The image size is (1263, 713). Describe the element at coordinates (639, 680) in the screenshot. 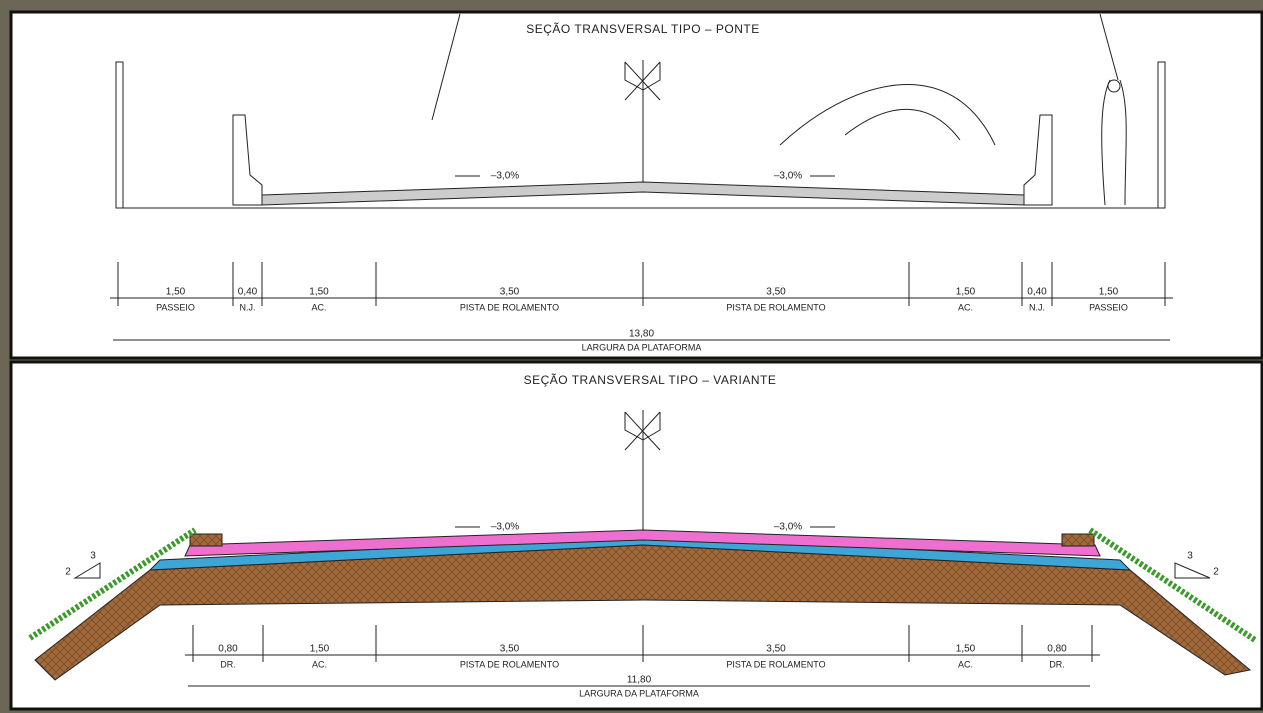

I see `total-value: 11,80` at that location.